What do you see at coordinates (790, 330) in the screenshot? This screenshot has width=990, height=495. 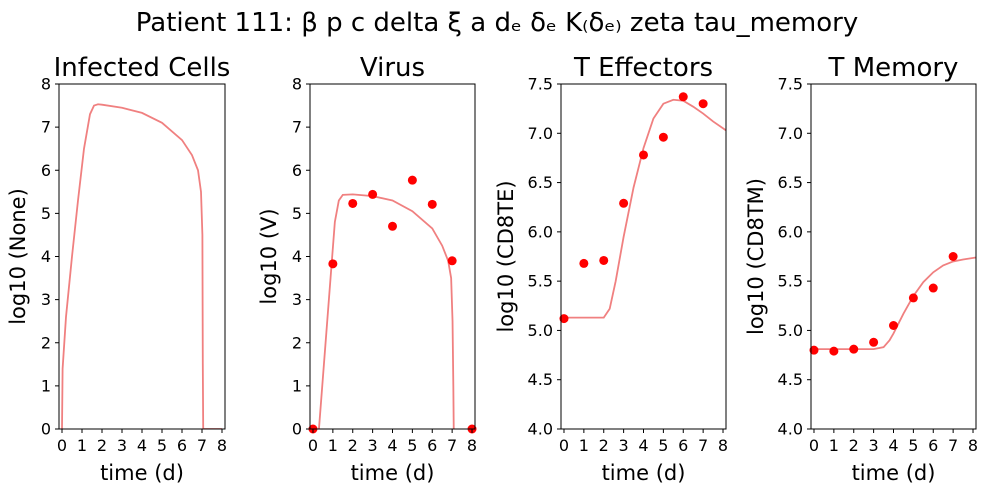 I see `y-tick-label: 5.0` at bounding box center [790, 330].